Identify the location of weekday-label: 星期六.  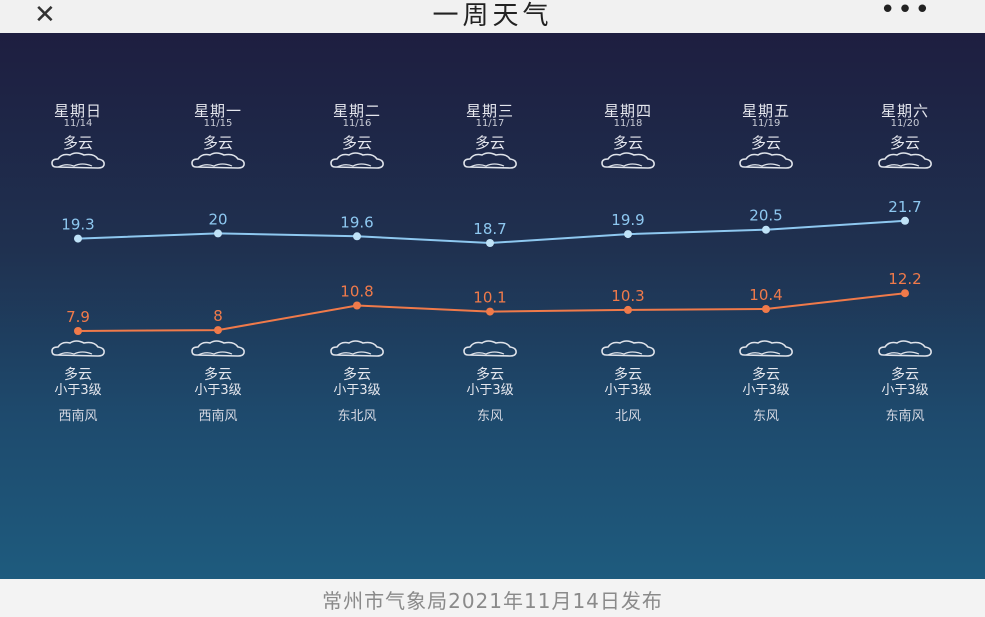
(904, 111).